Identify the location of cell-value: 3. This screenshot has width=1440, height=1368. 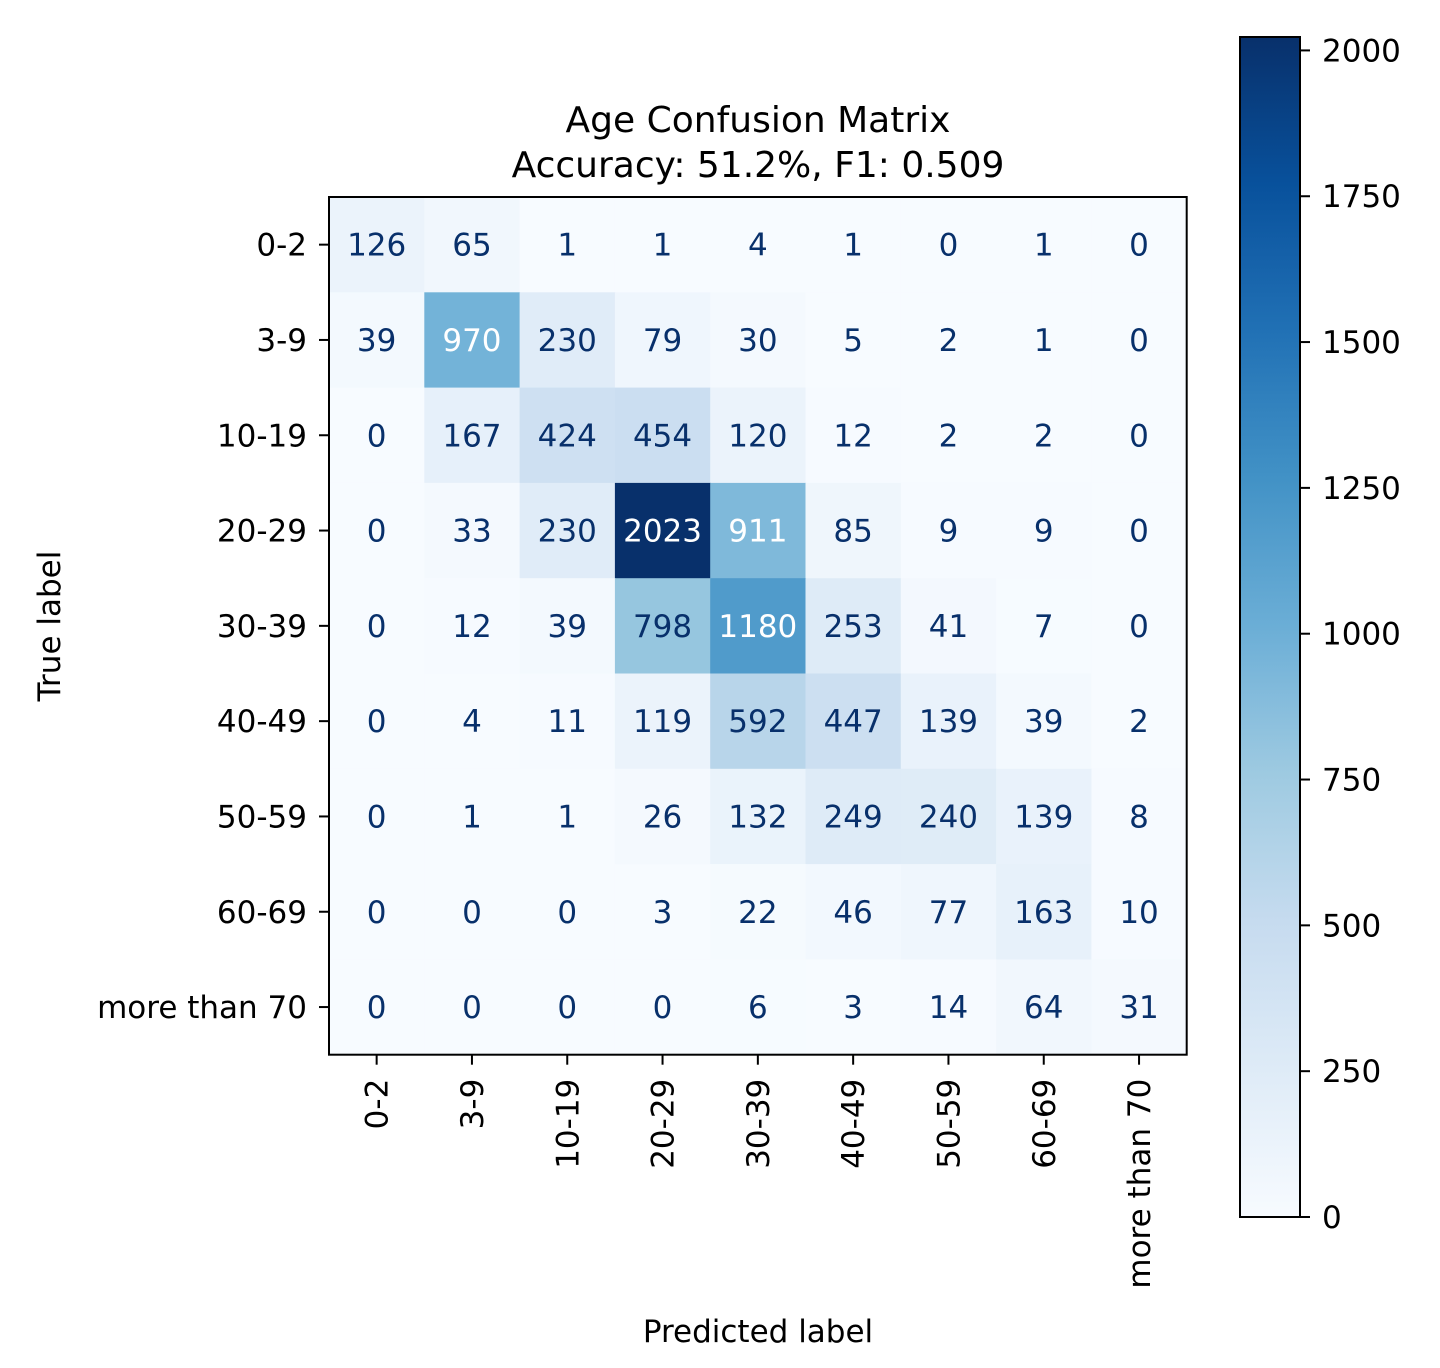
(663, 913).